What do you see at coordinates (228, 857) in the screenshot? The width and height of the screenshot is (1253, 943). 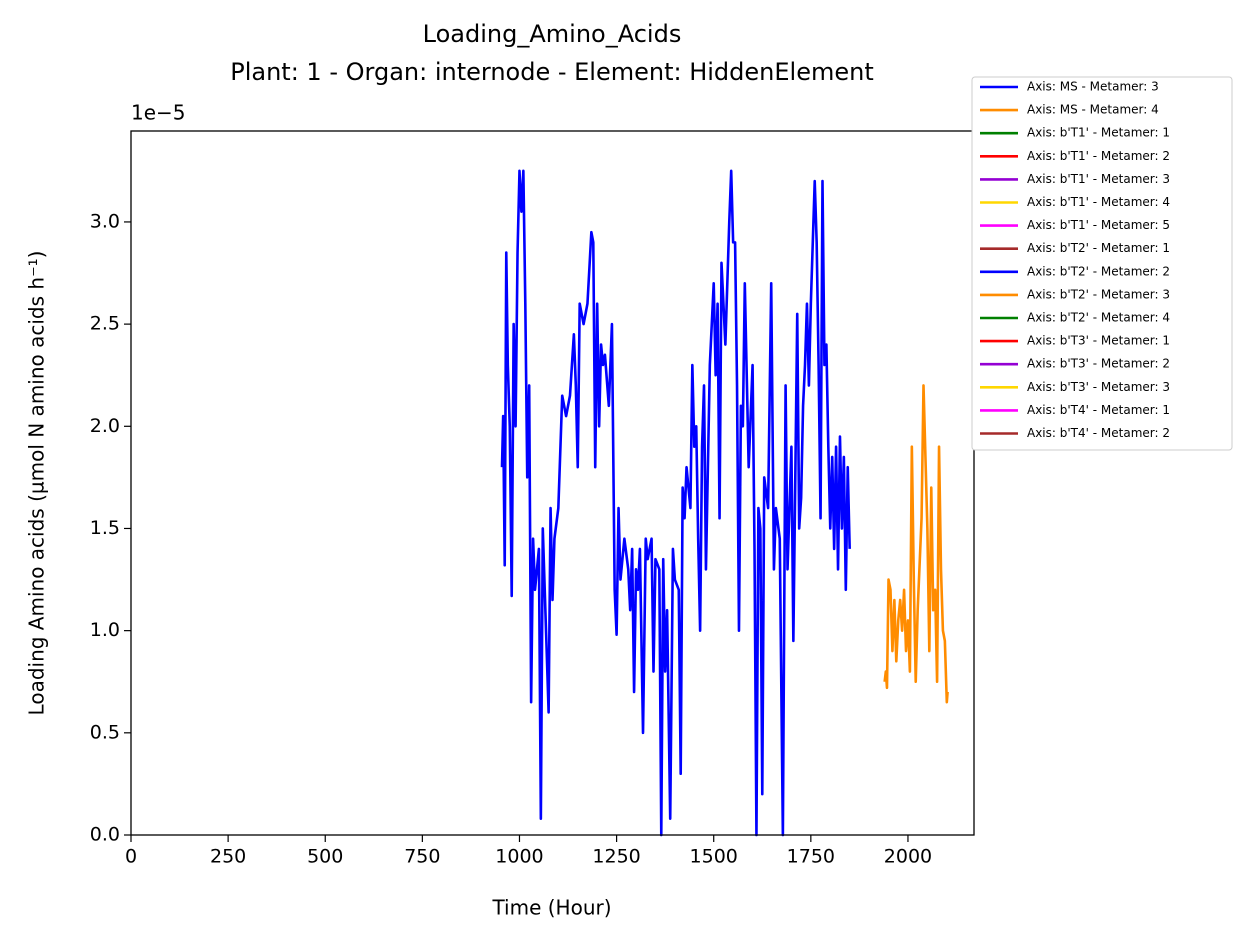 I see `x-tick-label: 250` at bounding box center [228, 857].